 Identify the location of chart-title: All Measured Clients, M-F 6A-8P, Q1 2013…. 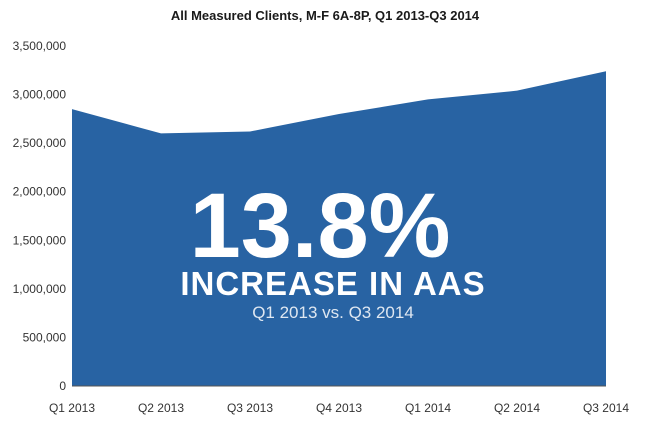
(325, 15).